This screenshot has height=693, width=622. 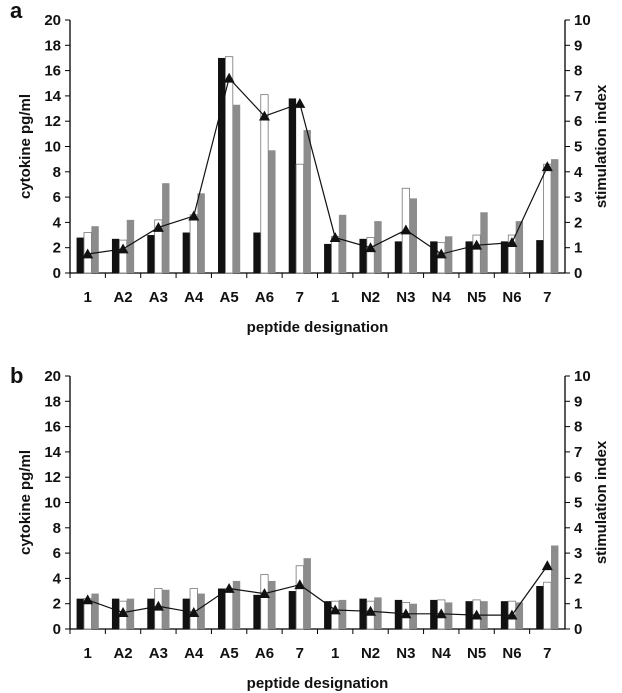 What do you see at coordinates (405, 297) in the screenshot?
I see `x-tick-label: N3` at bounding box center [405, 297].